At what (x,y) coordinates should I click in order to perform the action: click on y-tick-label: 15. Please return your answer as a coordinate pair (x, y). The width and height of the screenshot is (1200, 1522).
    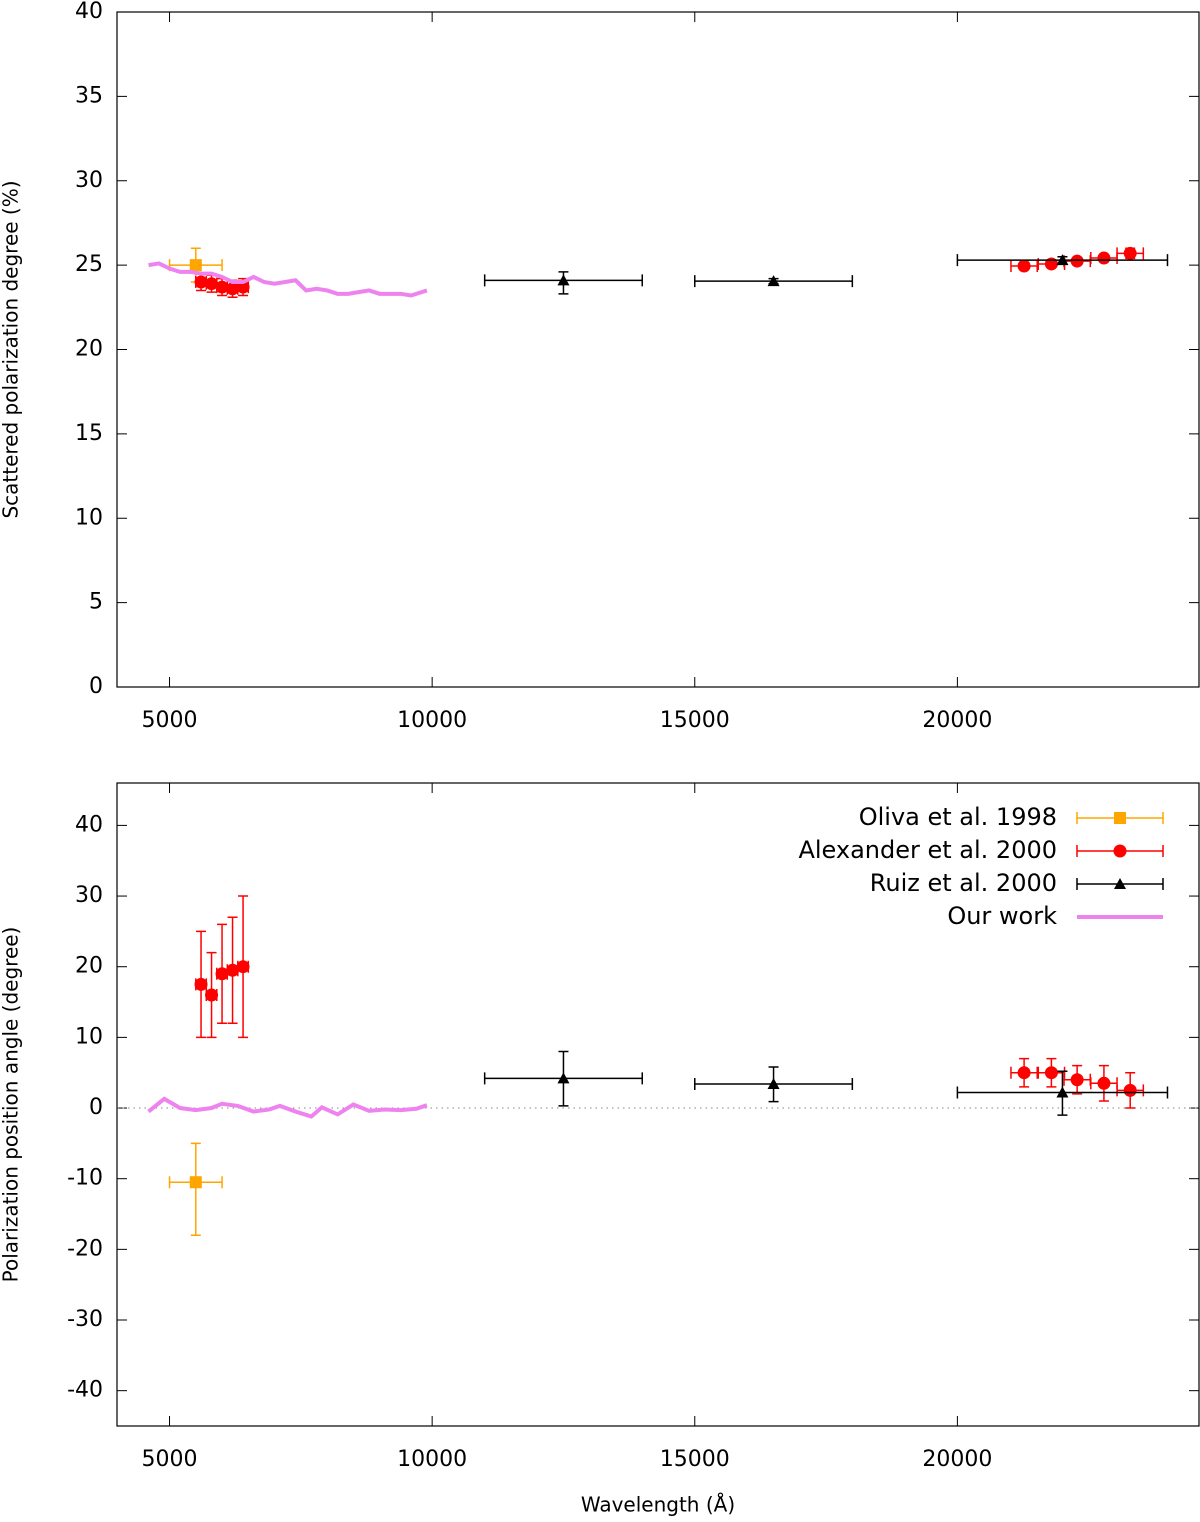
    Looking at the image, I should click on (89, 433).